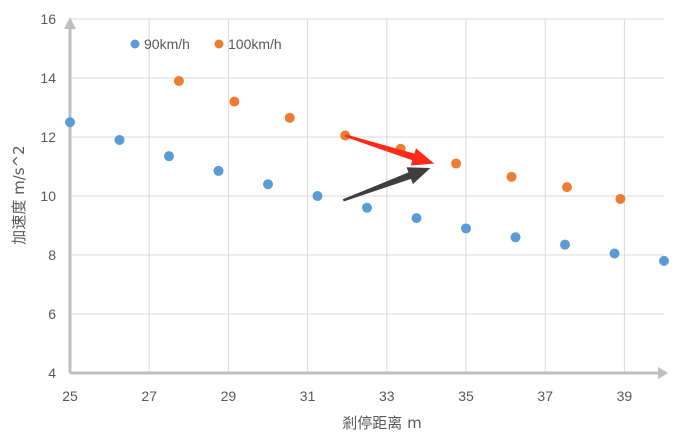  Describe the element at coordinates (48, 78) in the screenshot. I see `y-tick-label: 14` at that location.